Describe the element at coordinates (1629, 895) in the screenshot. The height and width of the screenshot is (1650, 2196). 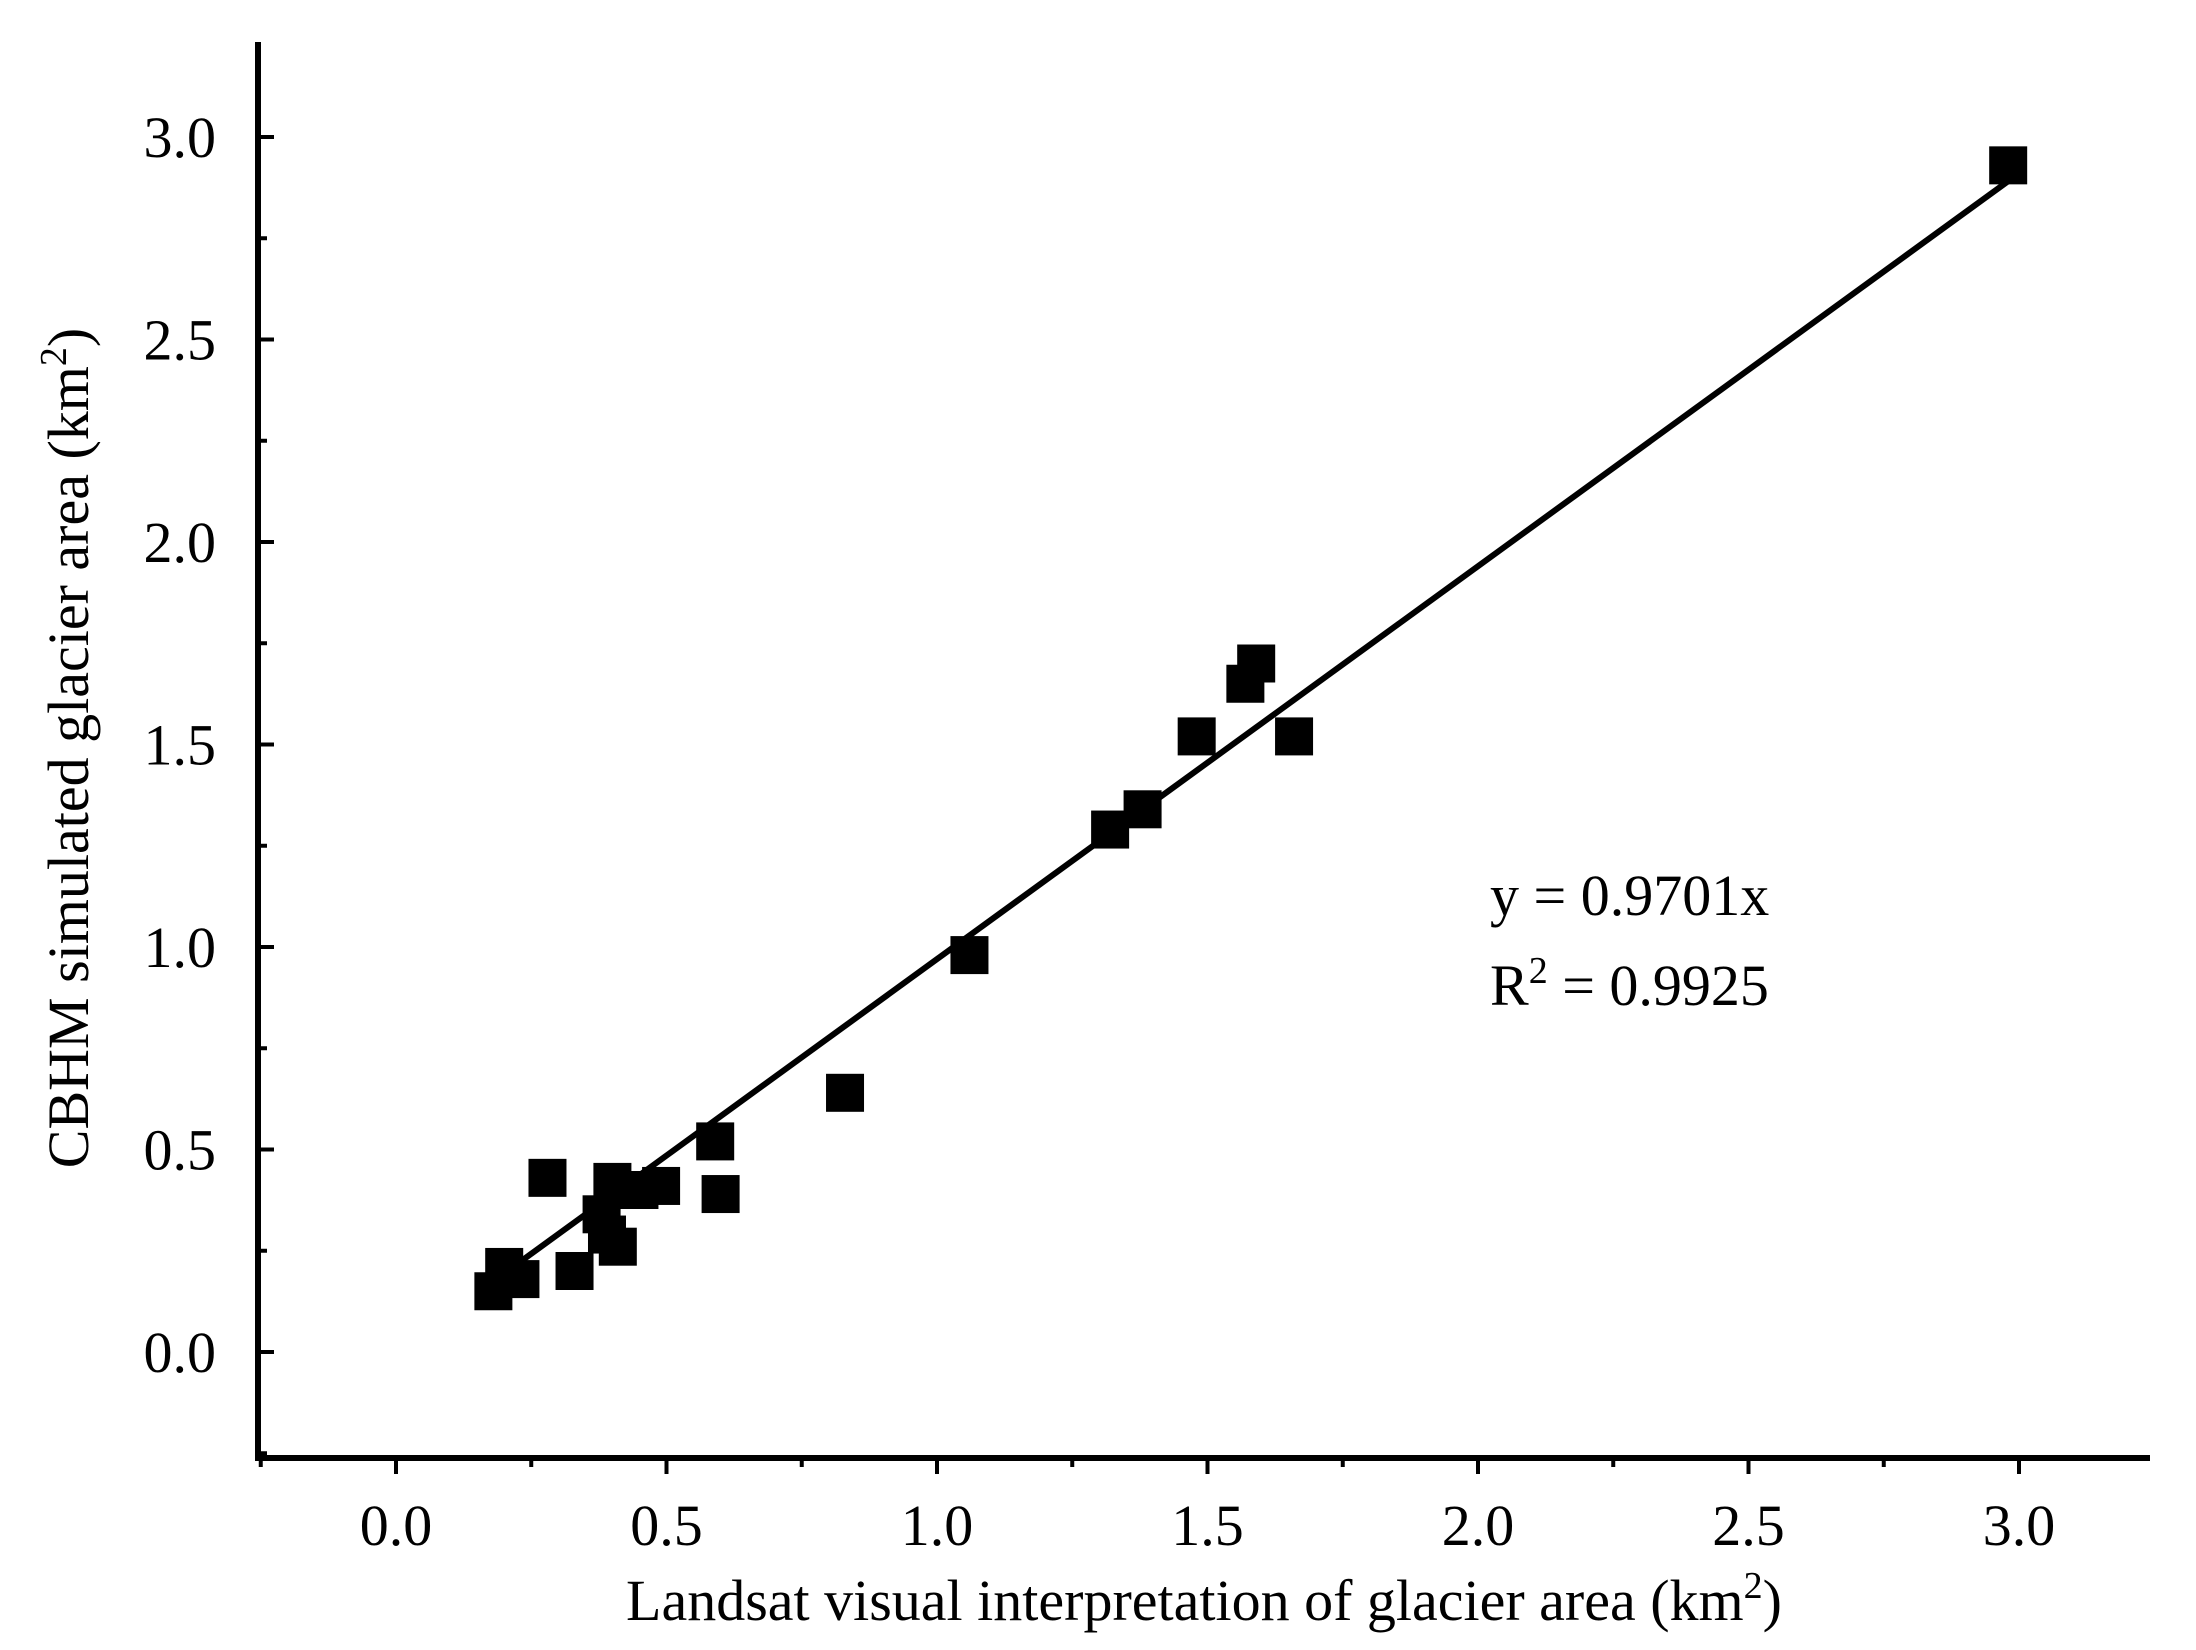
I see `annotation-equation: y = 0.9701x` at that location.